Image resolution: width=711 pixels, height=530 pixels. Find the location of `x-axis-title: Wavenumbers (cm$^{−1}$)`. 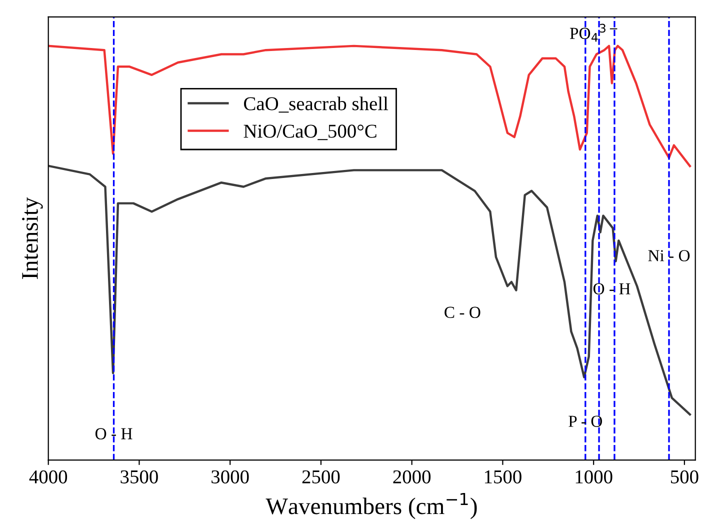

x-axis-title: Wavenumbers (cm$^{−1}$) is located at coordinates (371, 506).